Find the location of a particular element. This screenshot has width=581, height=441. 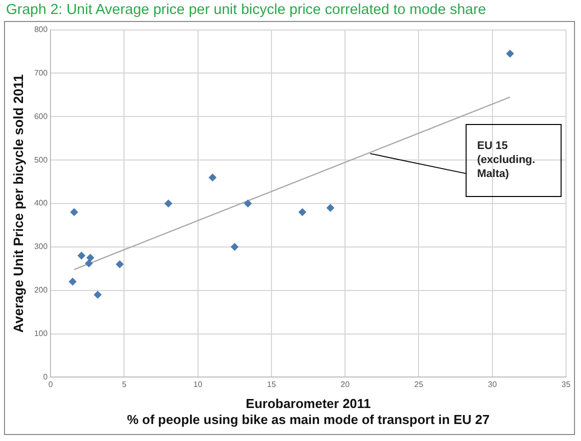

y-tick-label: 500 is located at coordinates (41, 159).